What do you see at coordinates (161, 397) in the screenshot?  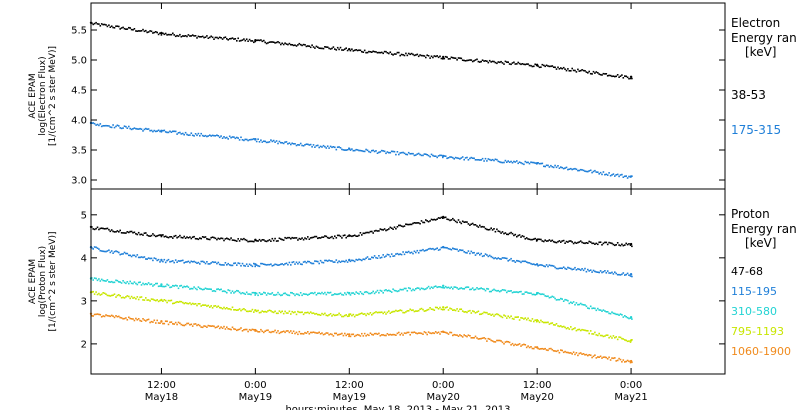 I see `x-tick-label-date: May18` at bounding box center [161, 397].